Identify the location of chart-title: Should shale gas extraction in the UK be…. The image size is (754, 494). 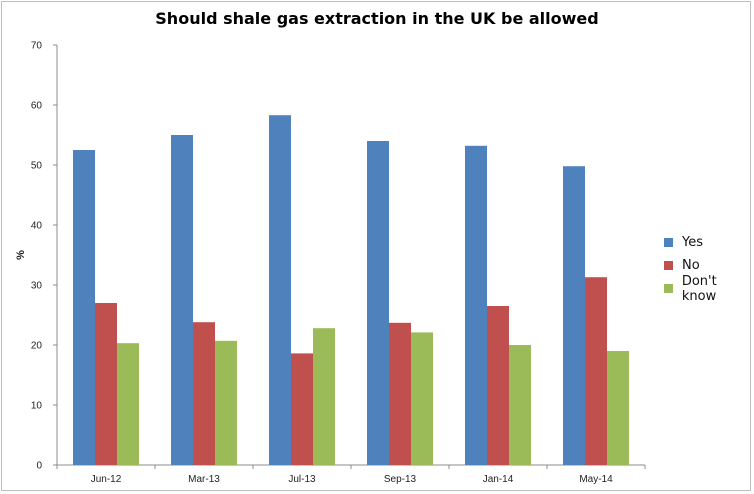
(377, 18).